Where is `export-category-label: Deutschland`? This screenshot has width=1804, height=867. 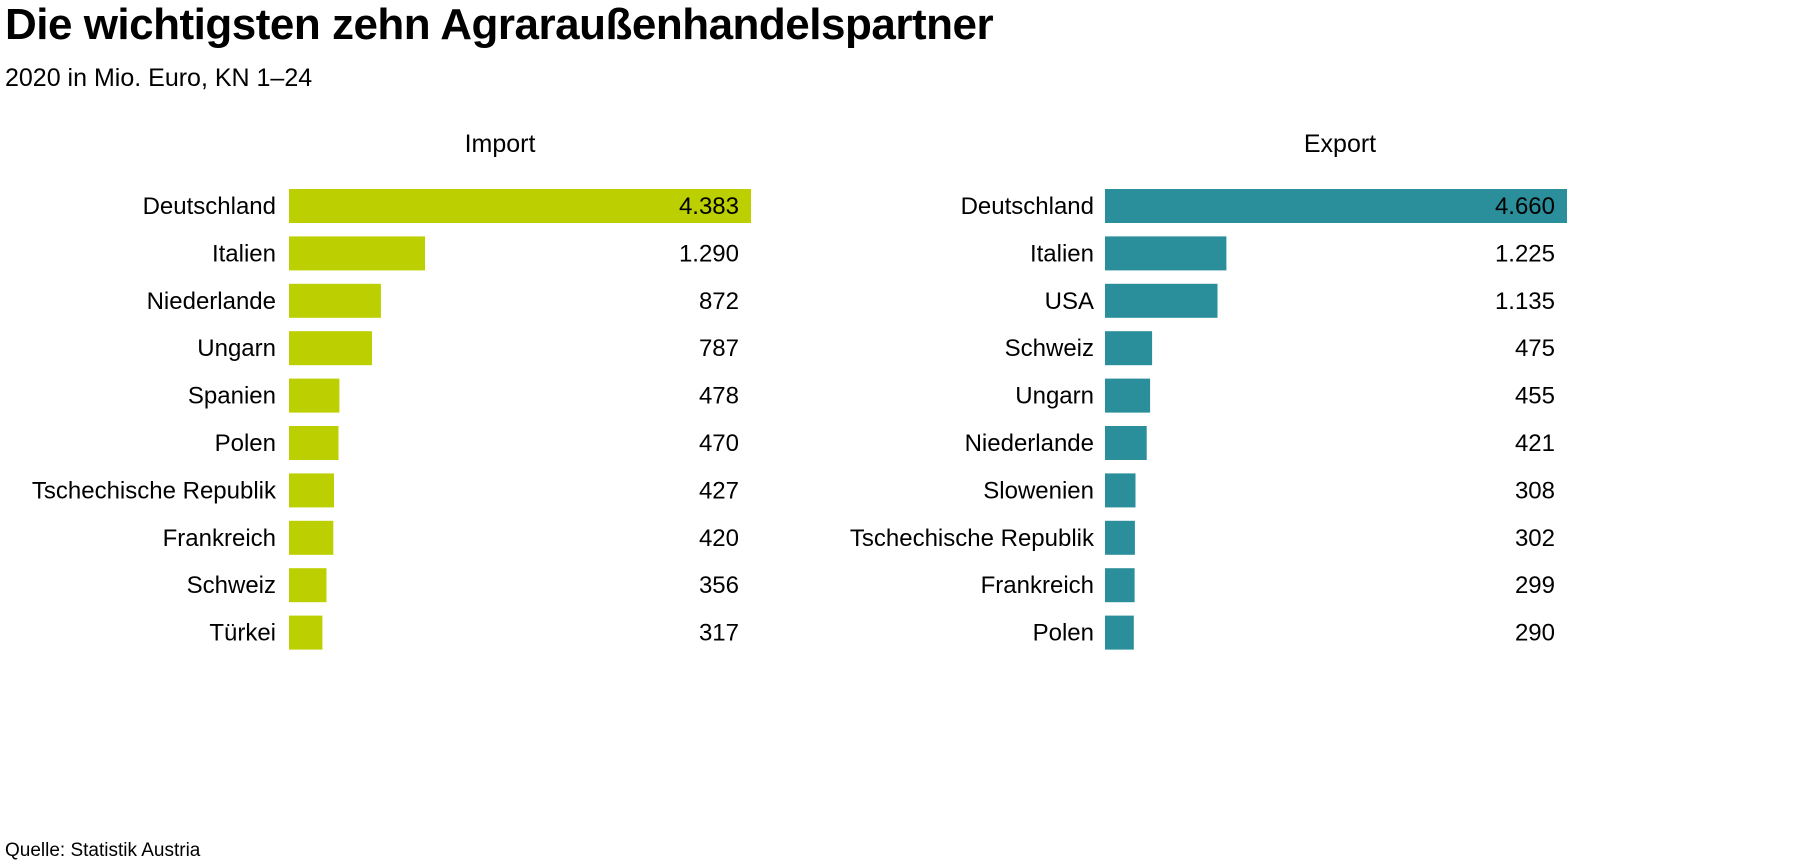 export-category-label: Deutschland is located at coordinates (1027, 206).